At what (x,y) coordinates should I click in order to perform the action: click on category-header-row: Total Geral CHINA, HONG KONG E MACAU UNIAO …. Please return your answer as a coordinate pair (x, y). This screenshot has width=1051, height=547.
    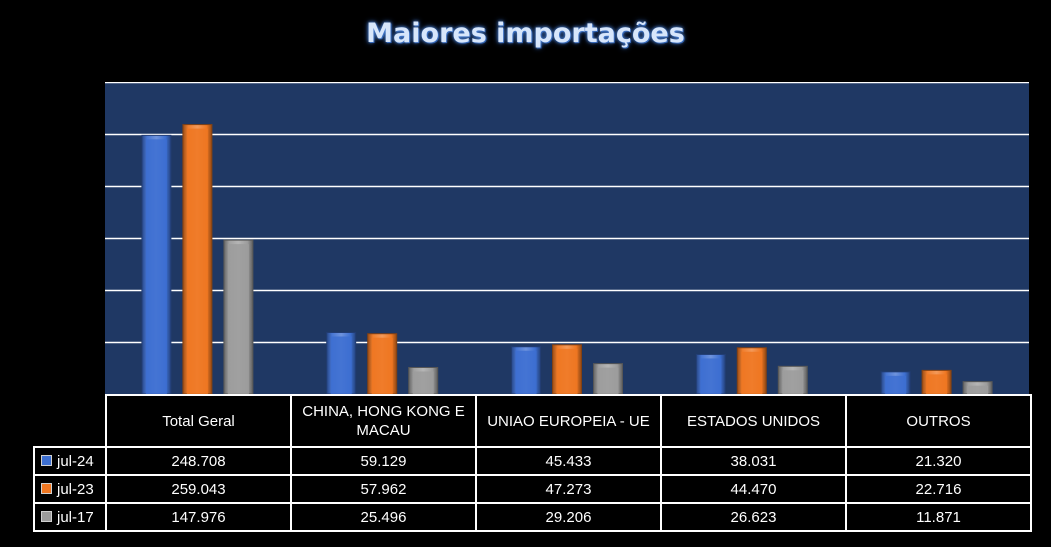
    Looking at the image, I should click on (533, 421).